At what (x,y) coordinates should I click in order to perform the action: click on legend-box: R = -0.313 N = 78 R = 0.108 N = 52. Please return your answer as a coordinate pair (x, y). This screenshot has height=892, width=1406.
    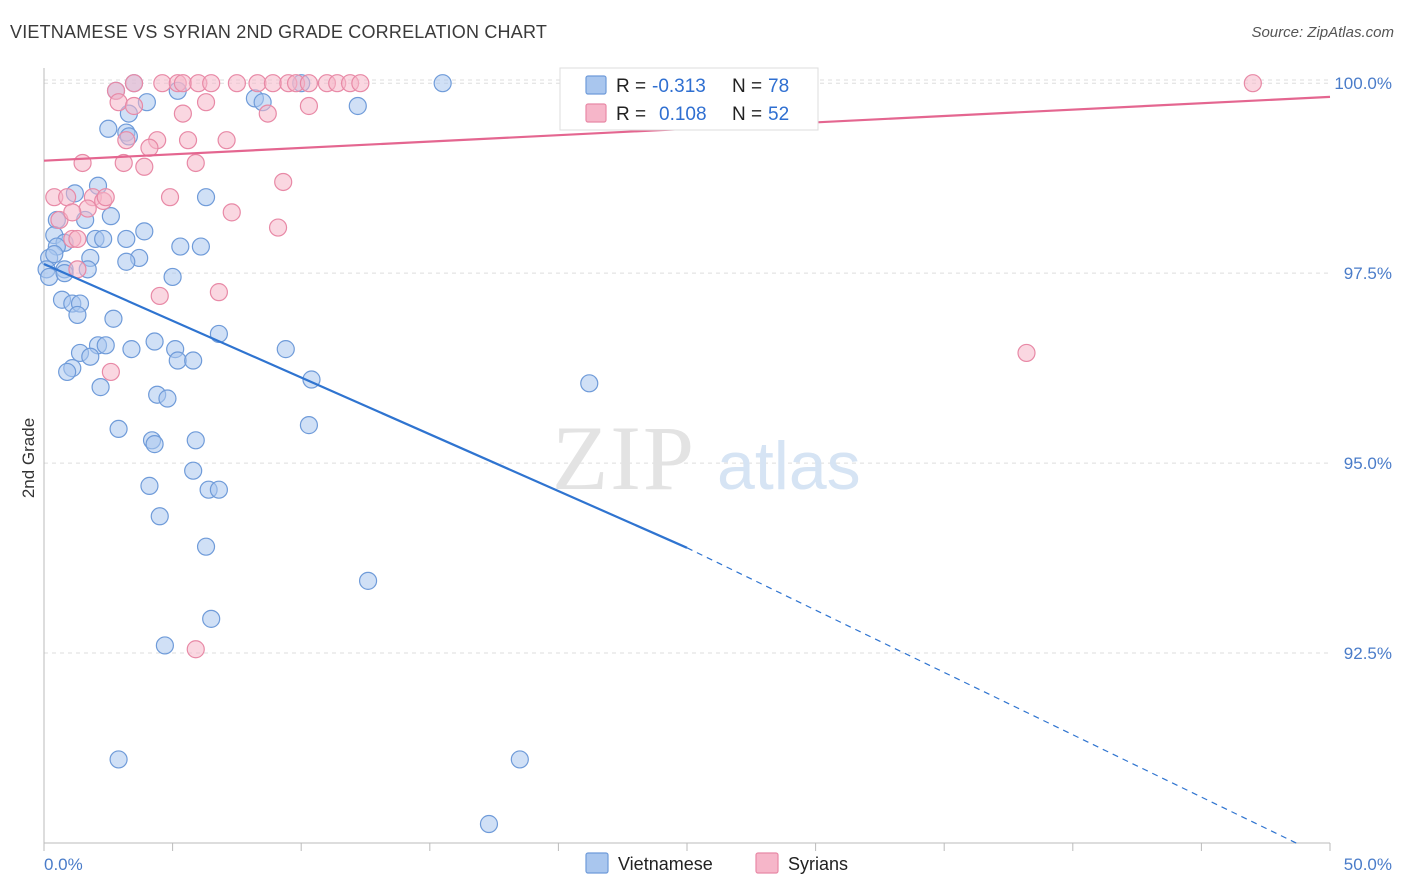
    Looking at the image, I should click on (689, 99).